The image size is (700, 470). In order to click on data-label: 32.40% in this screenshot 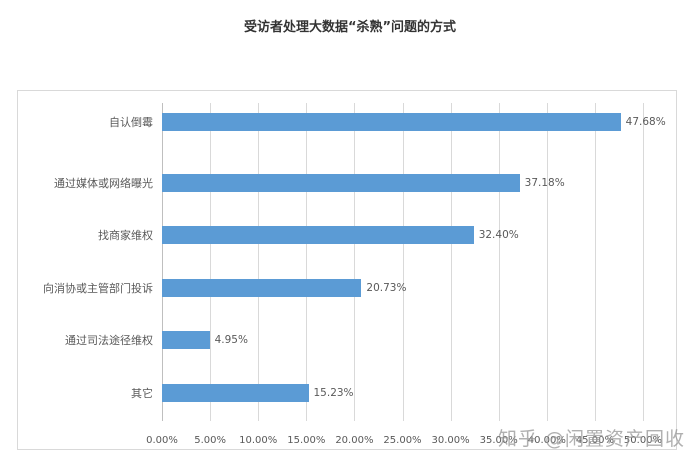, I will do `click(498, 235)`.